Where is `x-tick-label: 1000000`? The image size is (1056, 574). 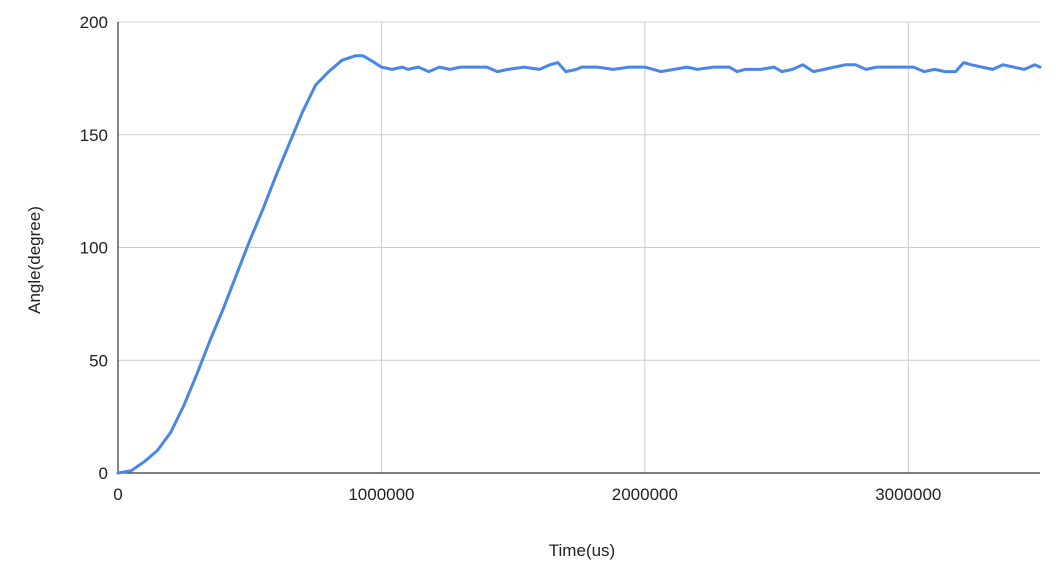 x-tick-label: 1000000 is located at coordinates (381, 494).